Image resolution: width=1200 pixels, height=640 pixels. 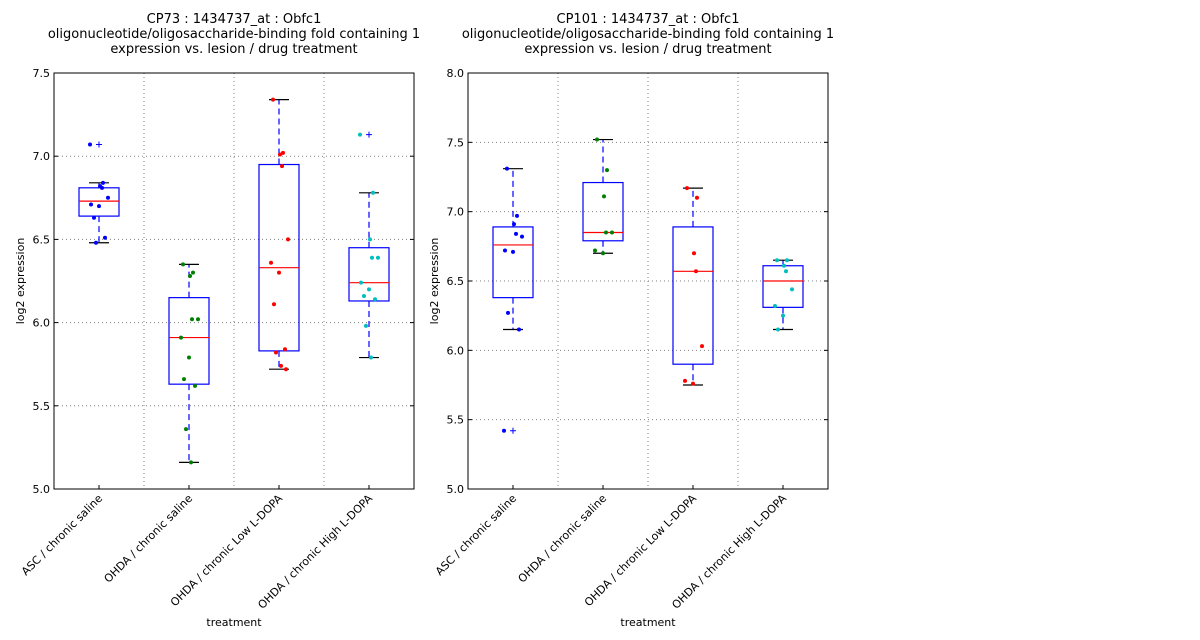 I want to click on y-tick-label: 5.0, so click(x=42, y=489).